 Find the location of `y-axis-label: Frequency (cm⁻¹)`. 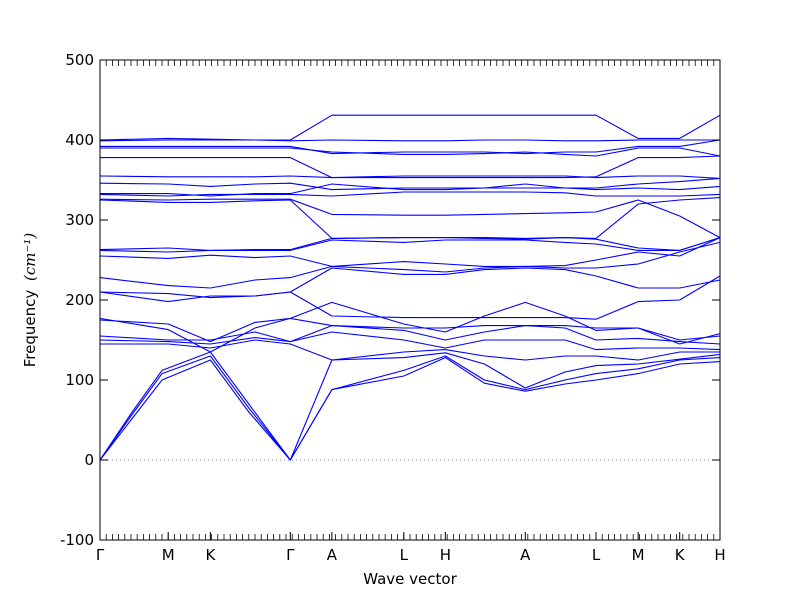

y-axis-label: Frequency (cm⁻¹) is located at coordinates (30, 300).